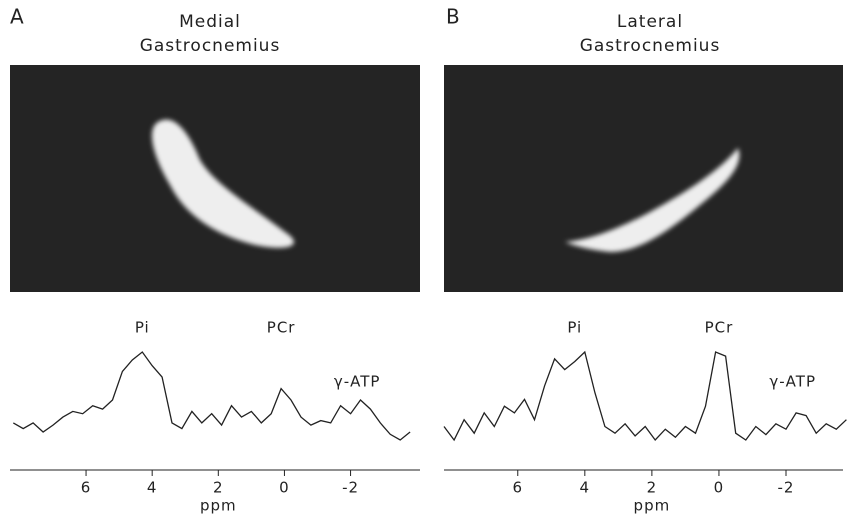 The height and width of the screenshot is (519, 848). Describe the element at coordinates (210, 22) in the screenshot. I see `panel-title: Medial` at that location.